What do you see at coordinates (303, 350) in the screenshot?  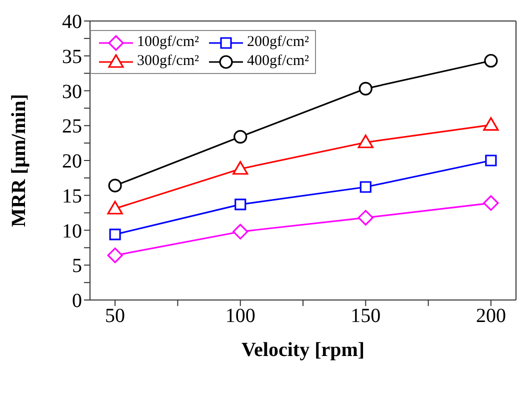 I see `x-axis-title: Velocity [rpm]` at bounding box center [303, 350].